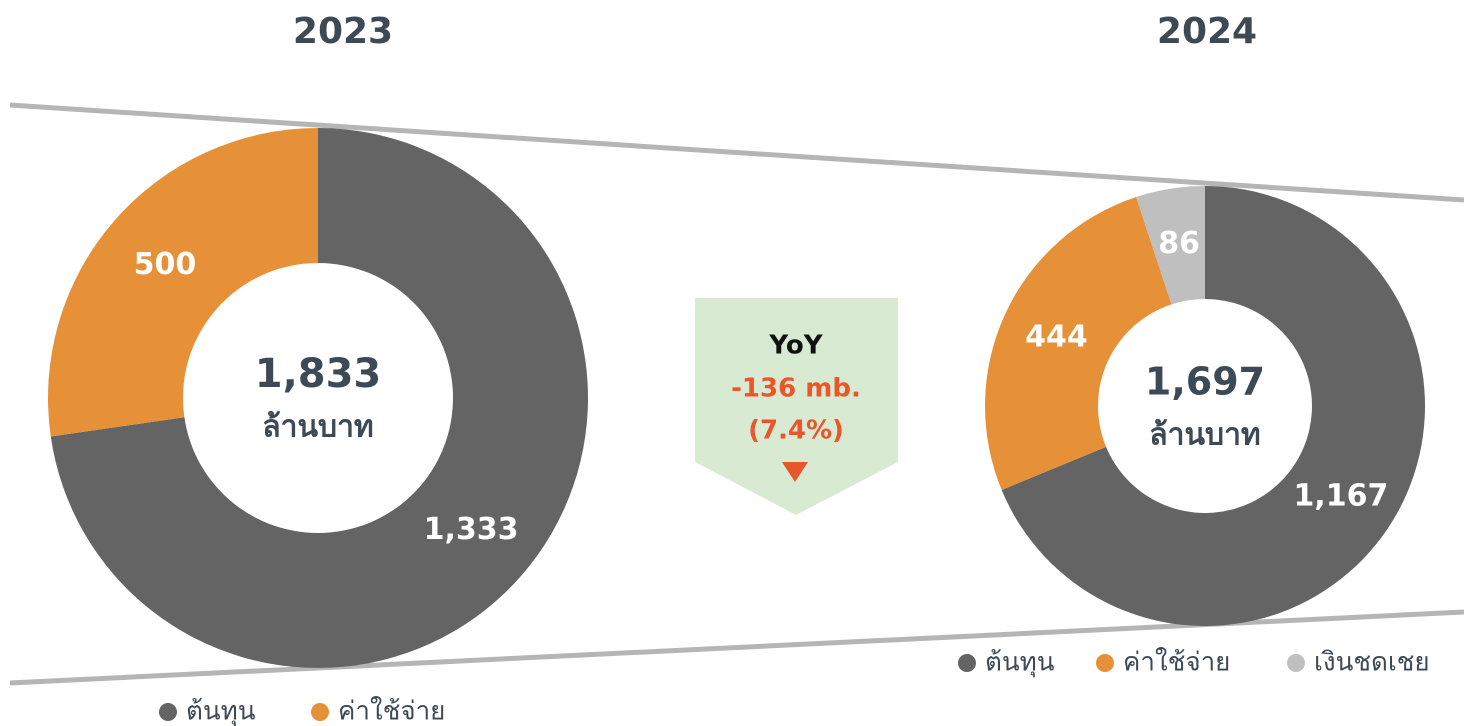 The image size is (1464, 726). Describe the element at coordinates (796, 431) in the screenshot. I see `yoy-percent: (7.4%)` at that location.